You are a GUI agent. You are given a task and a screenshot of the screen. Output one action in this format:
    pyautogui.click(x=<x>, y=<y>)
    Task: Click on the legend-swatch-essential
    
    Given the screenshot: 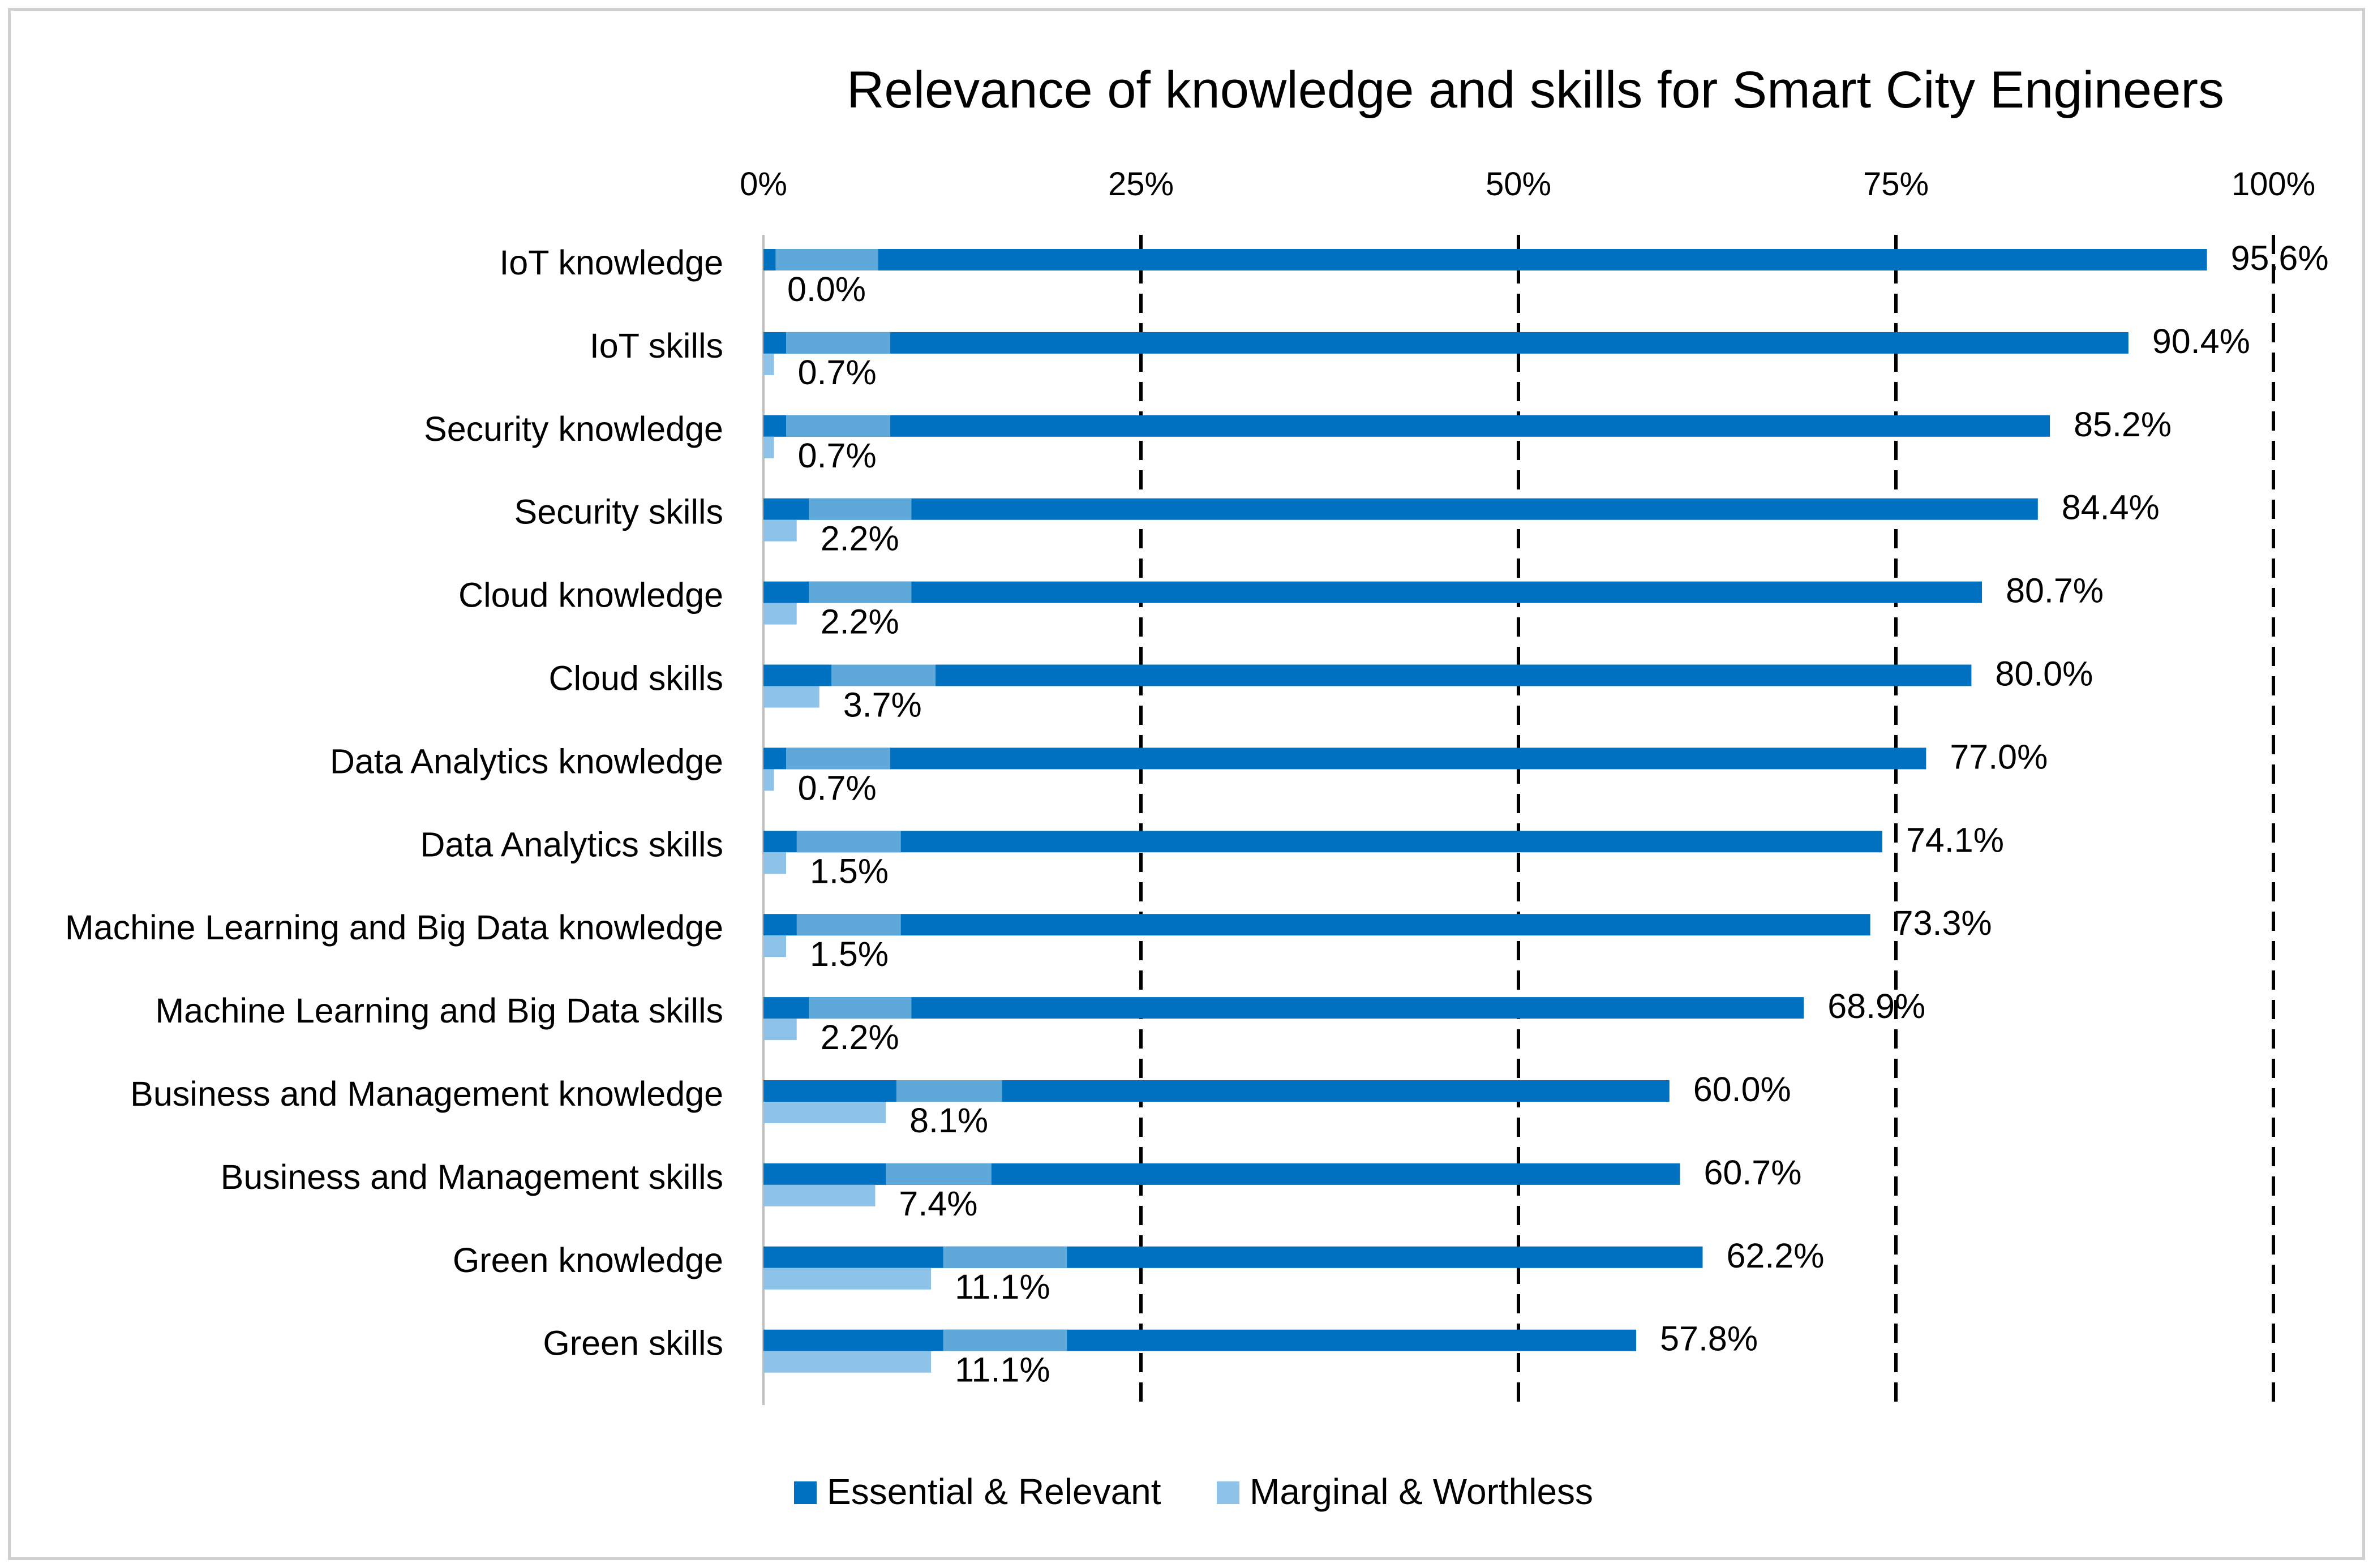 What is the action you would take?
    pyautogui.click(x=805, y=1493)
    